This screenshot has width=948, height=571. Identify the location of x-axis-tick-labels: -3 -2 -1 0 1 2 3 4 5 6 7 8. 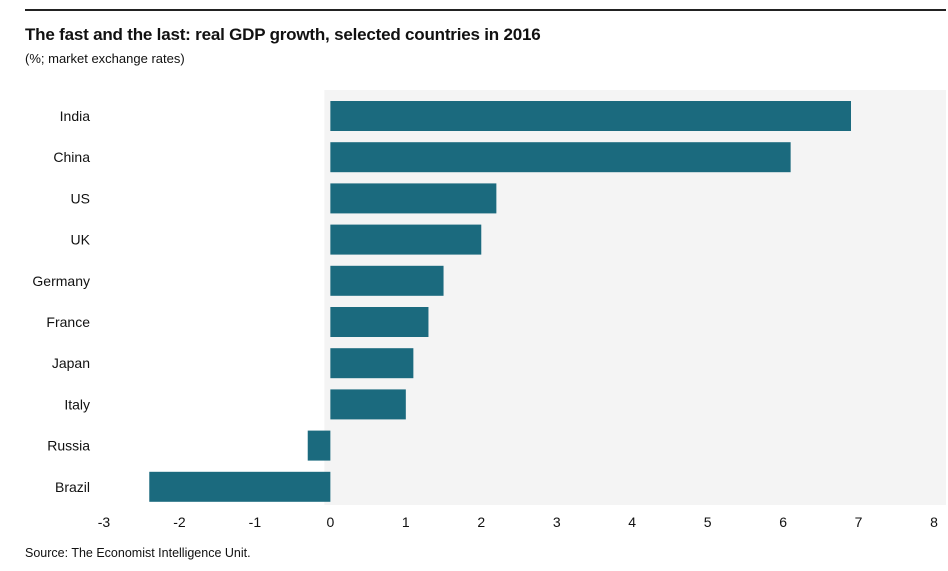
(518, 522).